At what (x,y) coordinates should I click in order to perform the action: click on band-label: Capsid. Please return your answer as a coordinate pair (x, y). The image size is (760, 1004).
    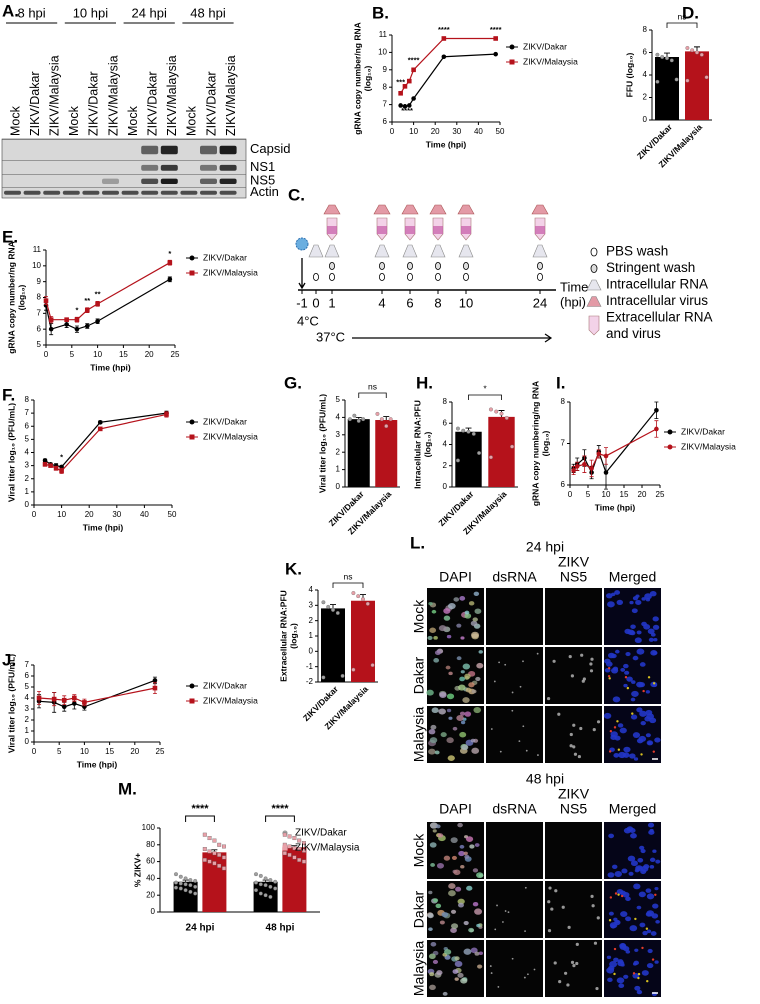
    Looking at the image, I should click on (270, 148).